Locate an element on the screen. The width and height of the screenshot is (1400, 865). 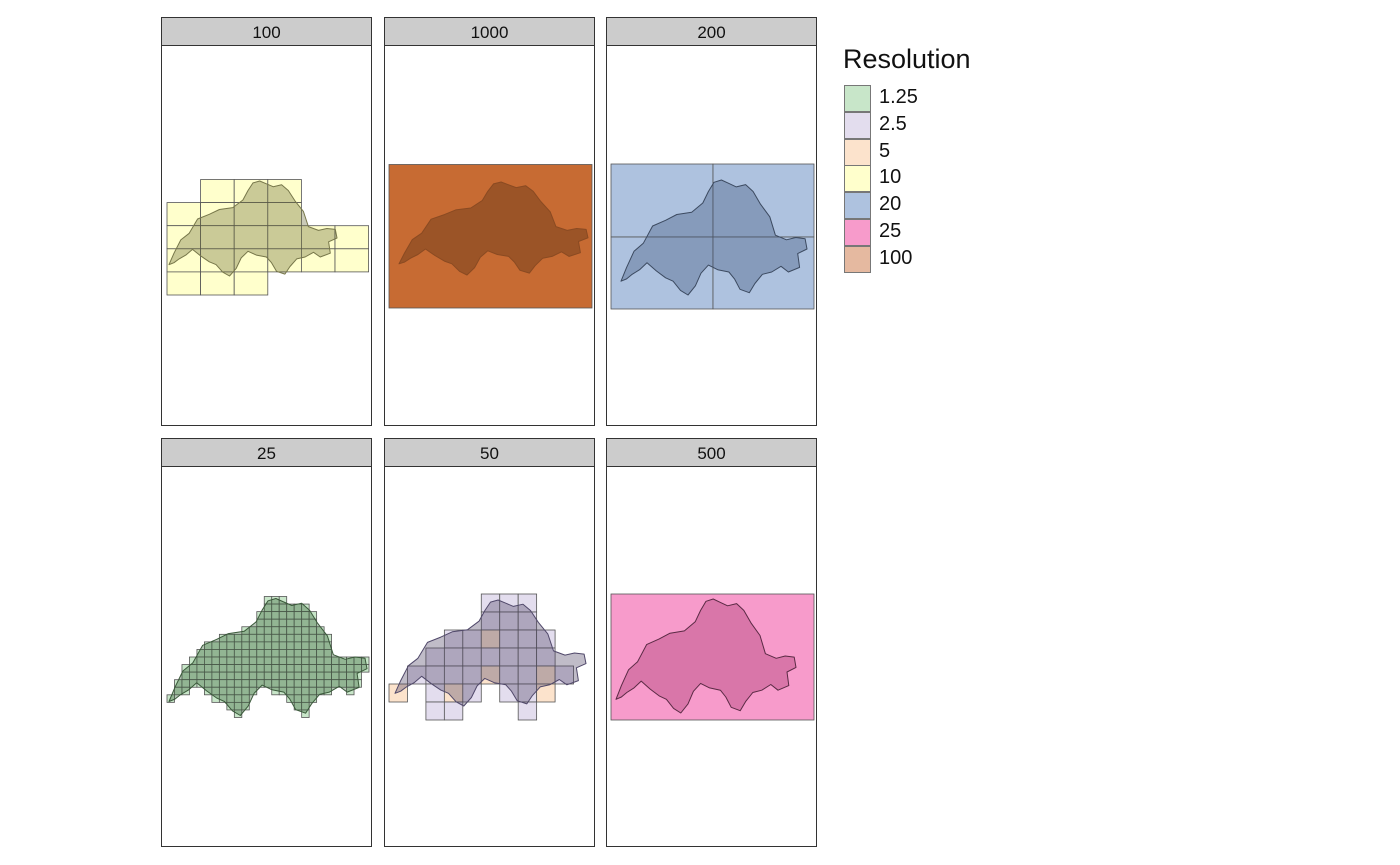
facet-strip-label: 1000 is located at coordinates (489, 32).